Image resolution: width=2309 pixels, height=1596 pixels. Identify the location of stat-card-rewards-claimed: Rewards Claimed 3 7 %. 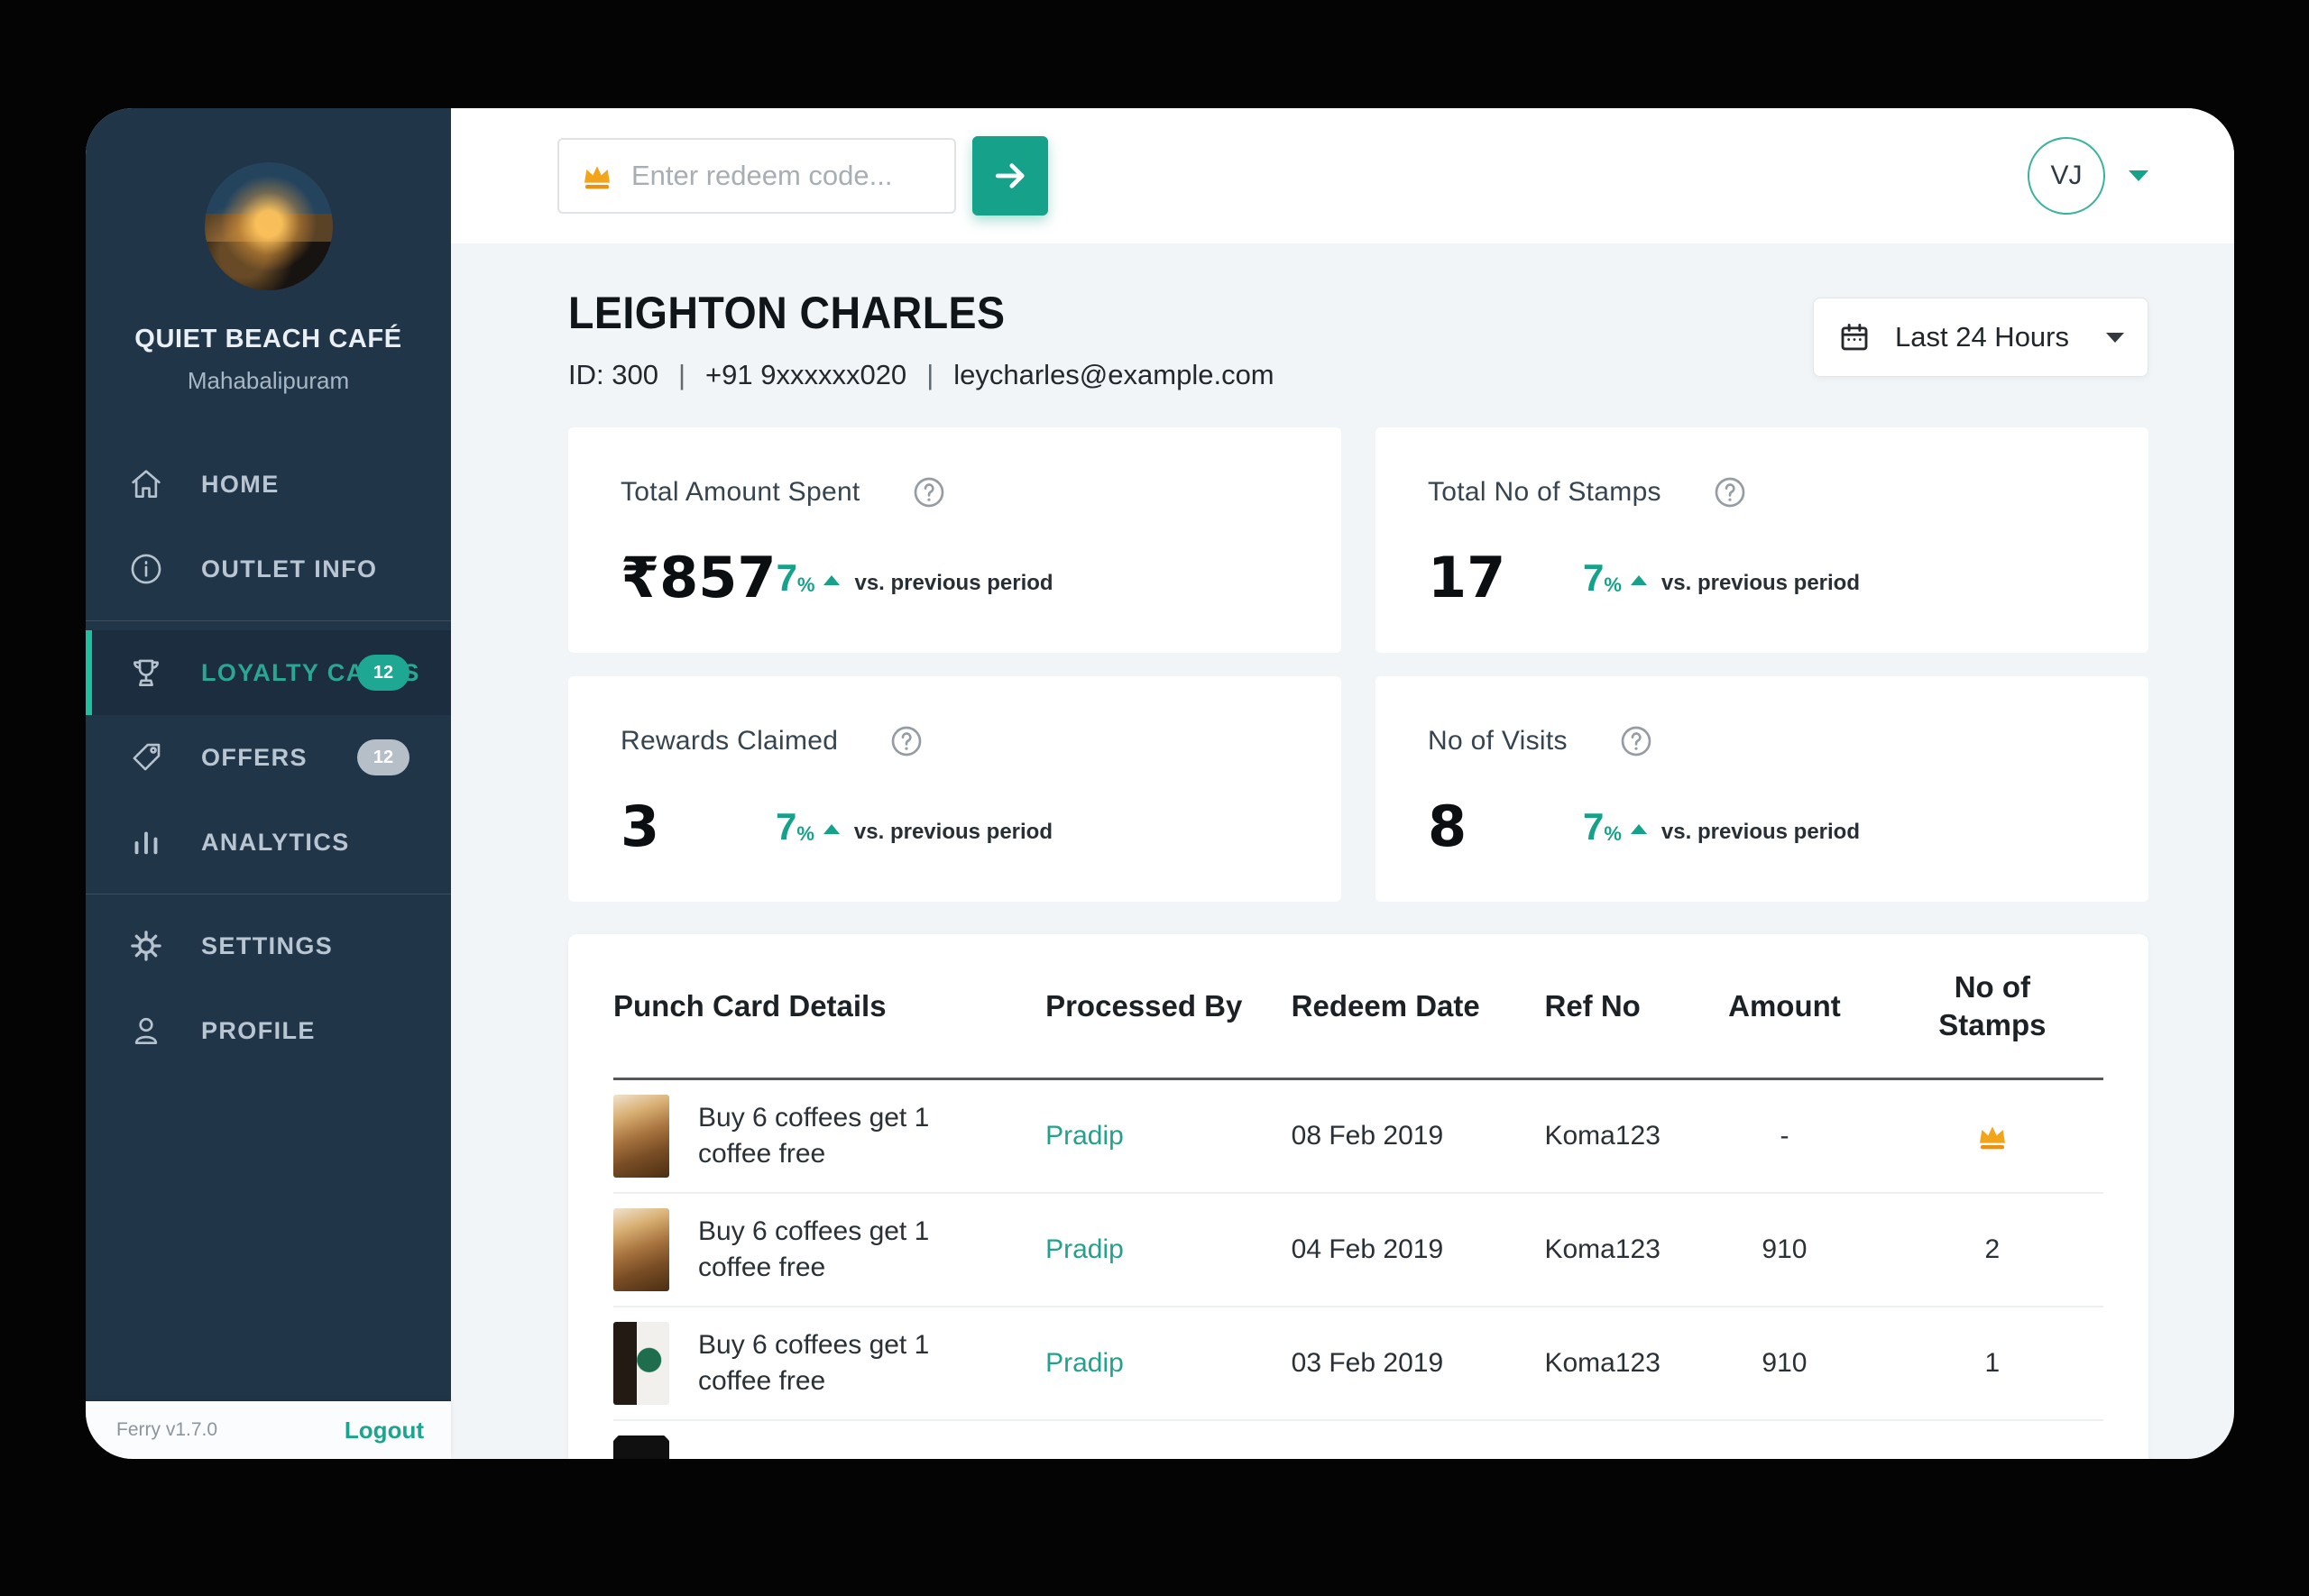
(954, 789).